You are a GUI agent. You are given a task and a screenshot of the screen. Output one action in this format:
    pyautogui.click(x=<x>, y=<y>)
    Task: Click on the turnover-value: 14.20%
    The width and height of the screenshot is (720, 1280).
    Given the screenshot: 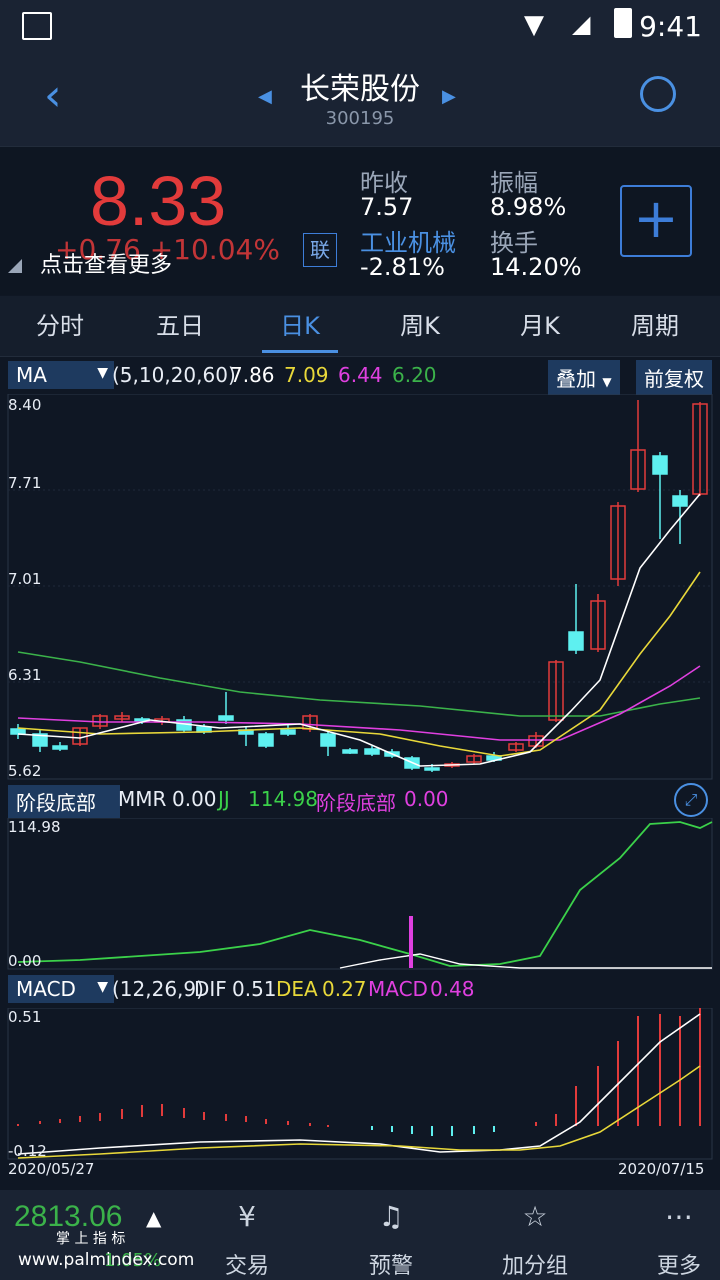 What is the action you would take?
    pyautogui.click(x=536, y=267)
    